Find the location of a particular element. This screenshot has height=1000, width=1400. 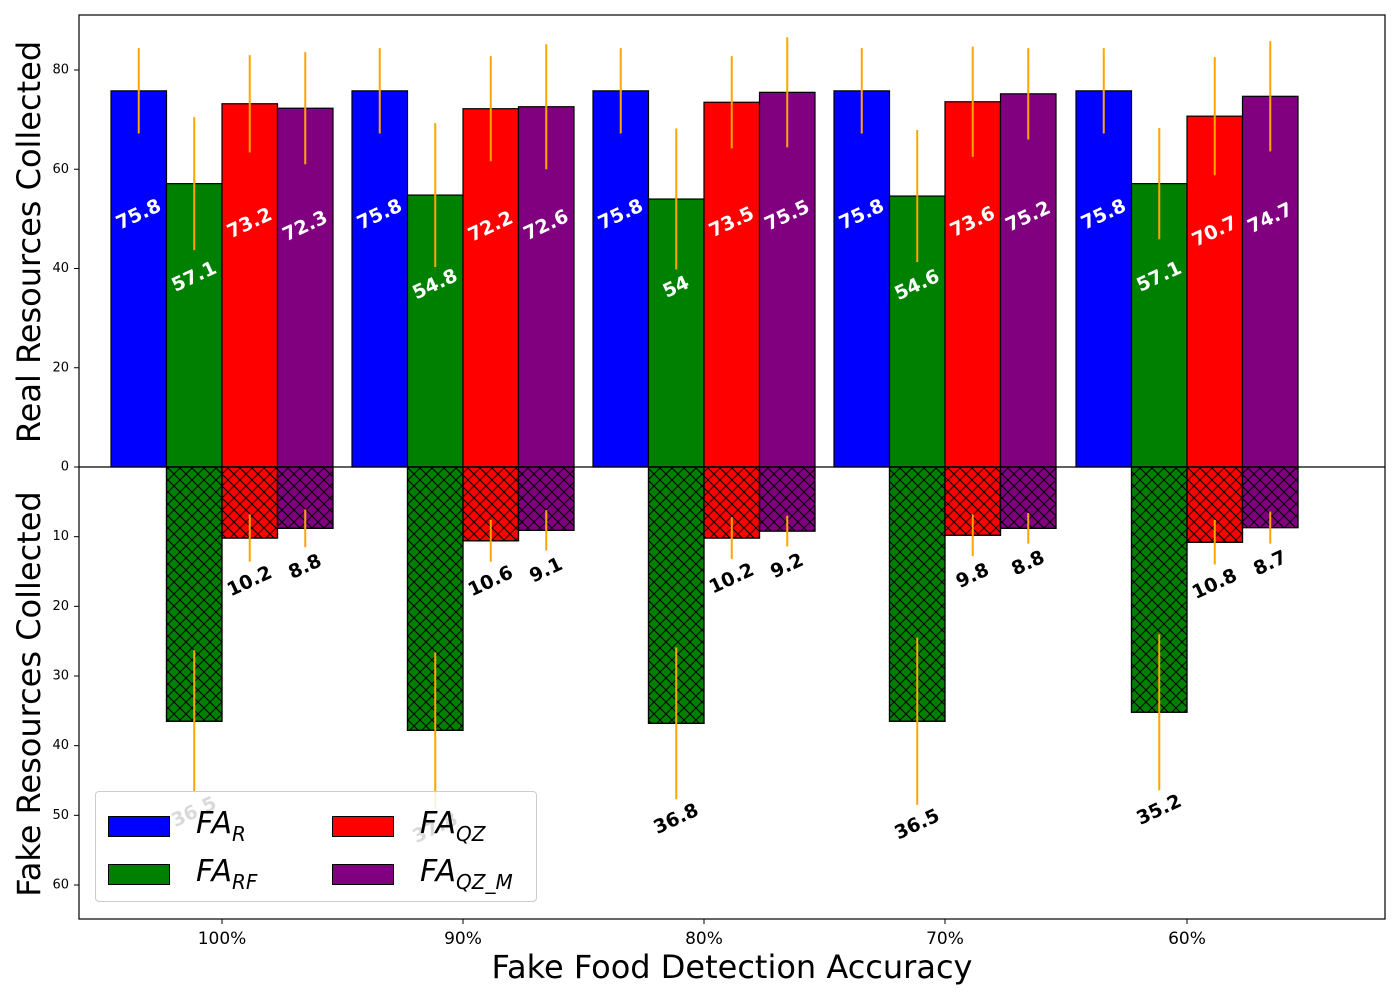

data-label-fake-s3-c0: 8.8 is located at coordinates (305, 567).